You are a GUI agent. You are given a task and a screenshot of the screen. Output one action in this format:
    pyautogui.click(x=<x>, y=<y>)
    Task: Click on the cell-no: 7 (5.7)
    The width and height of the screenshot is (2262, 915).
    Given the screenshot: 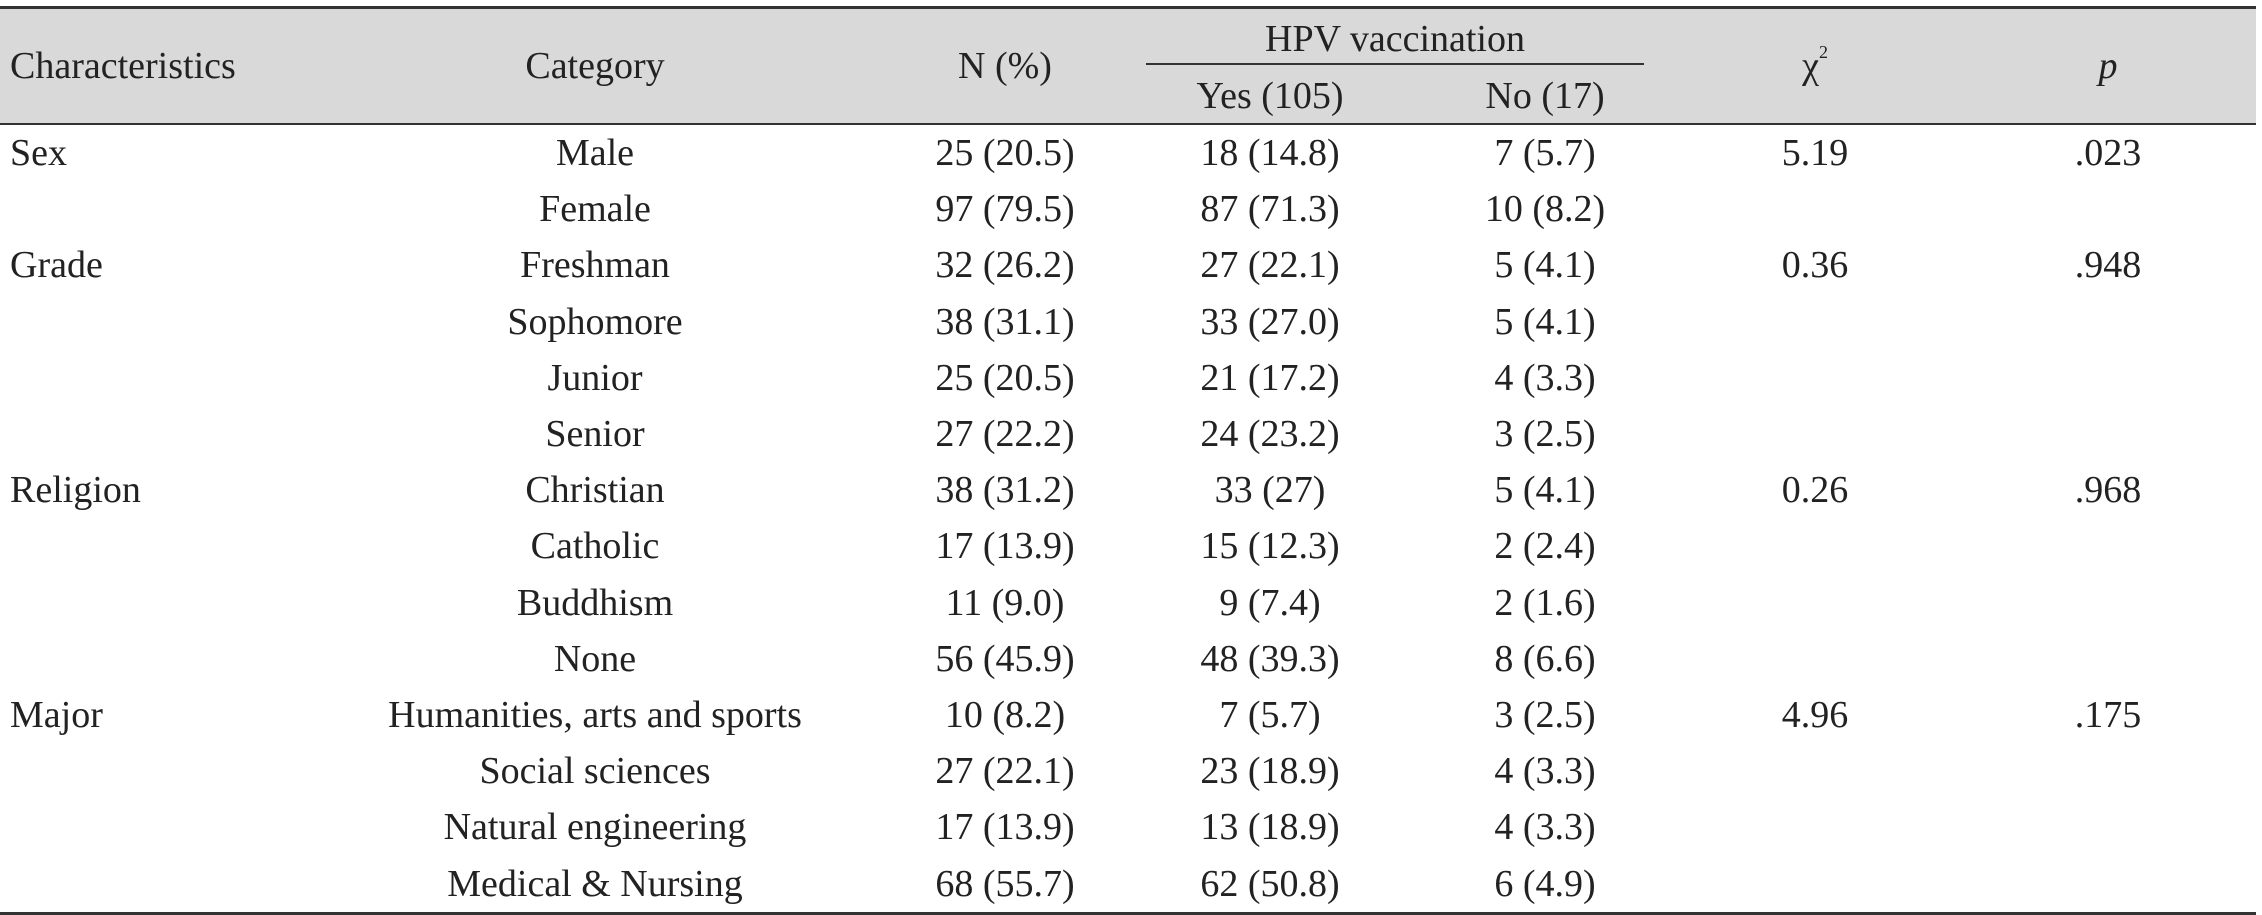 What is the action you would take?
    pyautogui.click(x=1545, y=153)
    